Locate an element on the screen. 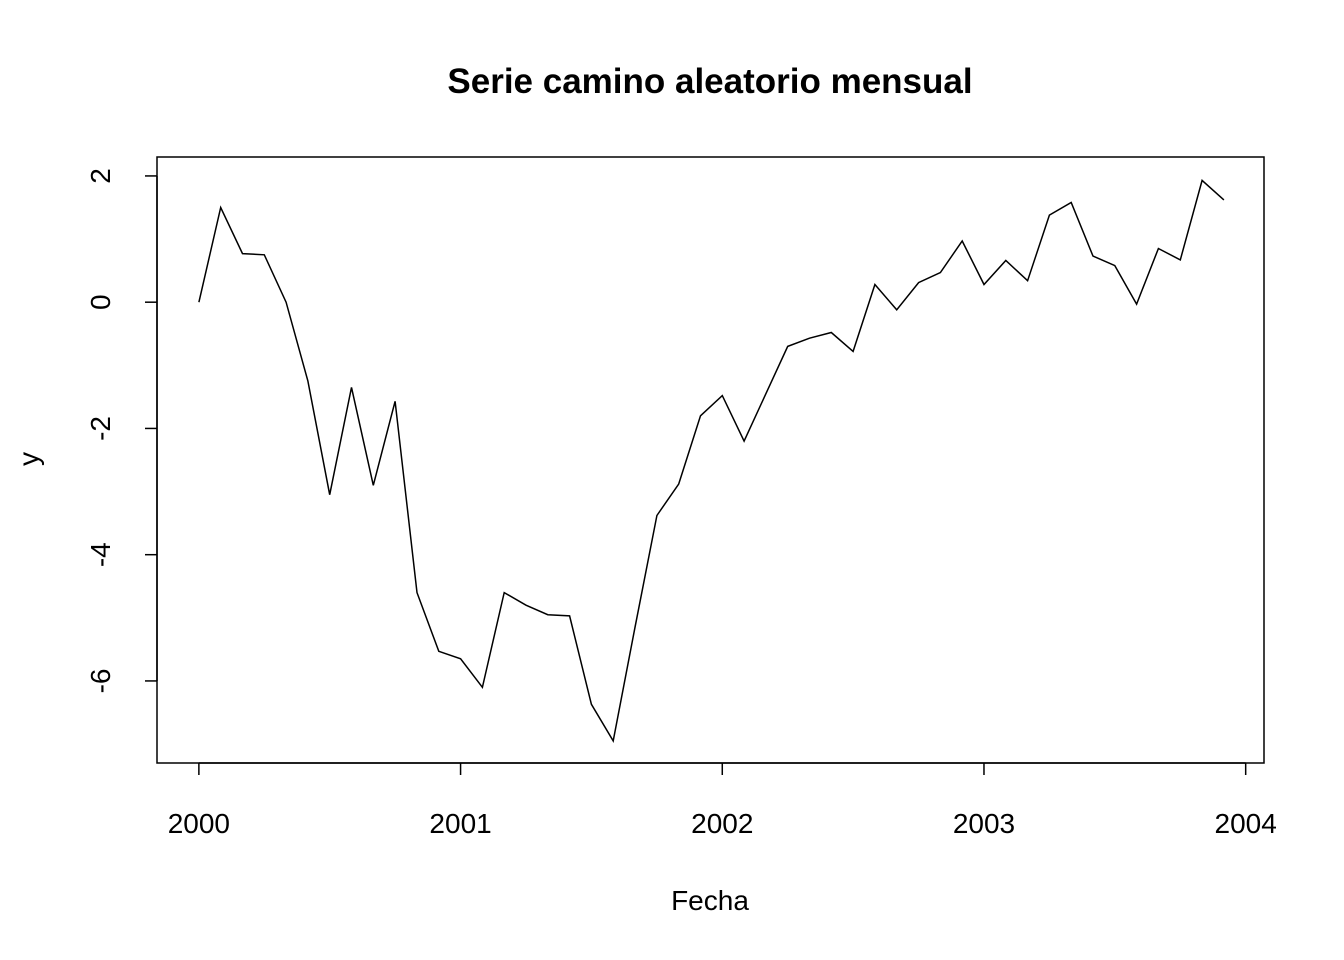 The image size is (1344, 960). x-axis: 2000 2001 2002 2003 2004 is located at coordinates (722, 800).